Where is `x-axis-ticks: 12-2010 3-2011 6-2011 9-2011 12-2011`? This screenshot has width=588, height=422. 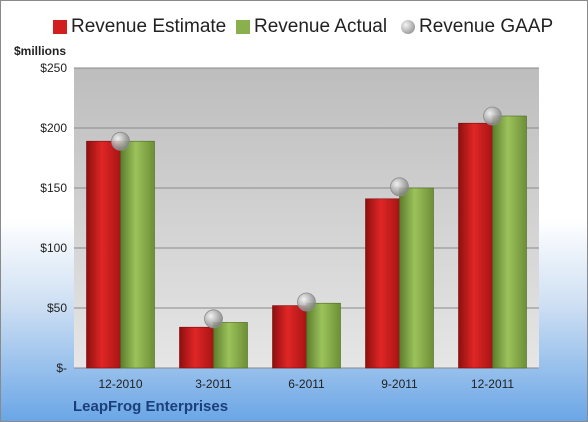
x-axis-ticks: 12-2010 3-2011 6-2011 9-2011 12-2011 is located at coordinates (306, 384).